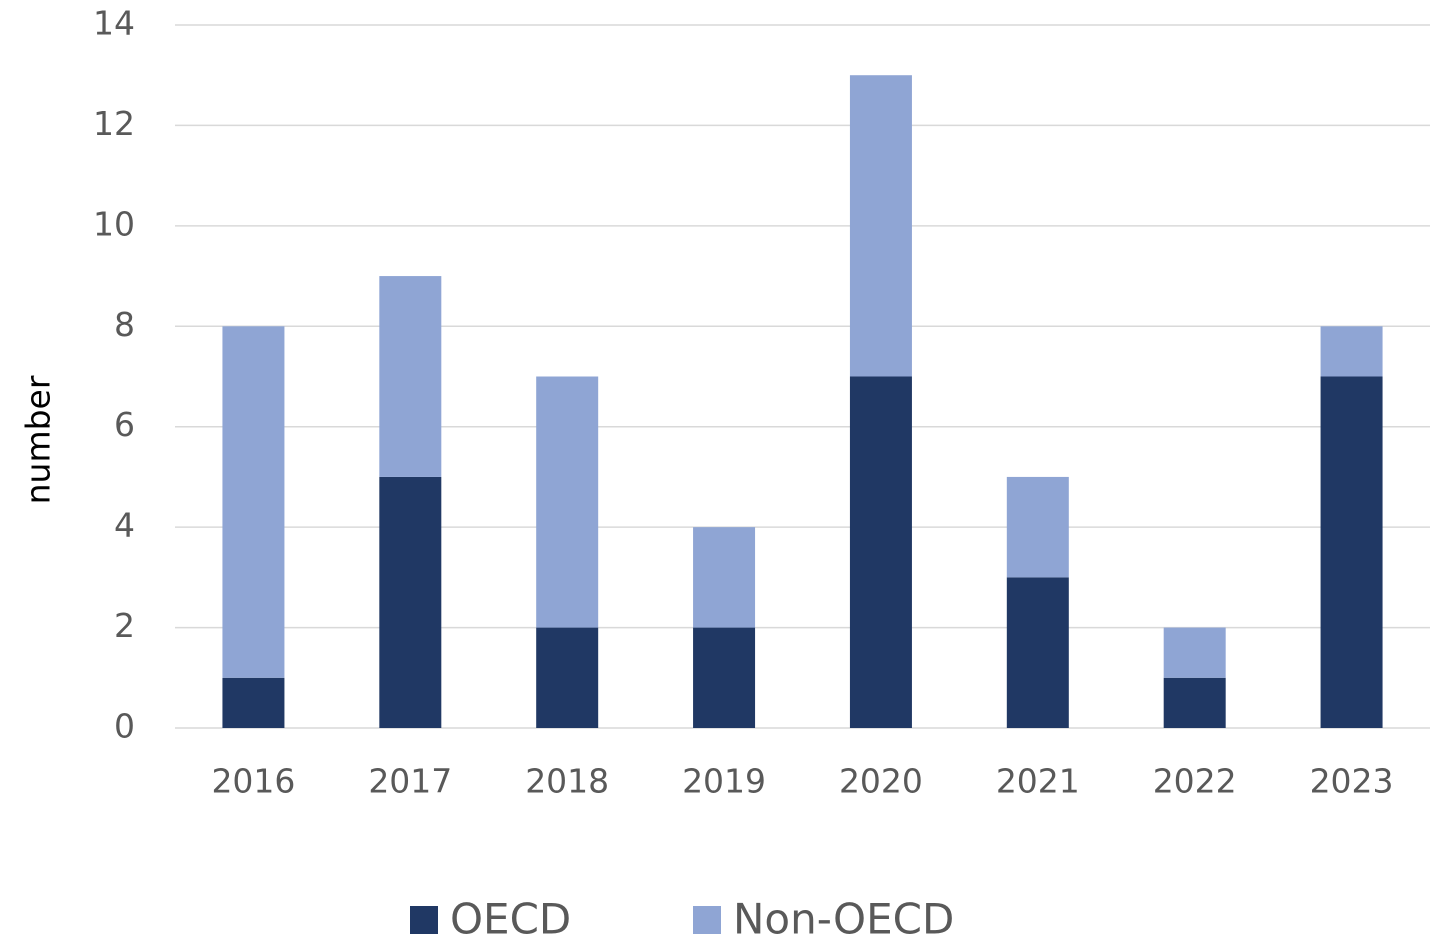 This screenshot has width=1435, height=939. I want to click on x-tick-label: 2021, so click(1038, 781).